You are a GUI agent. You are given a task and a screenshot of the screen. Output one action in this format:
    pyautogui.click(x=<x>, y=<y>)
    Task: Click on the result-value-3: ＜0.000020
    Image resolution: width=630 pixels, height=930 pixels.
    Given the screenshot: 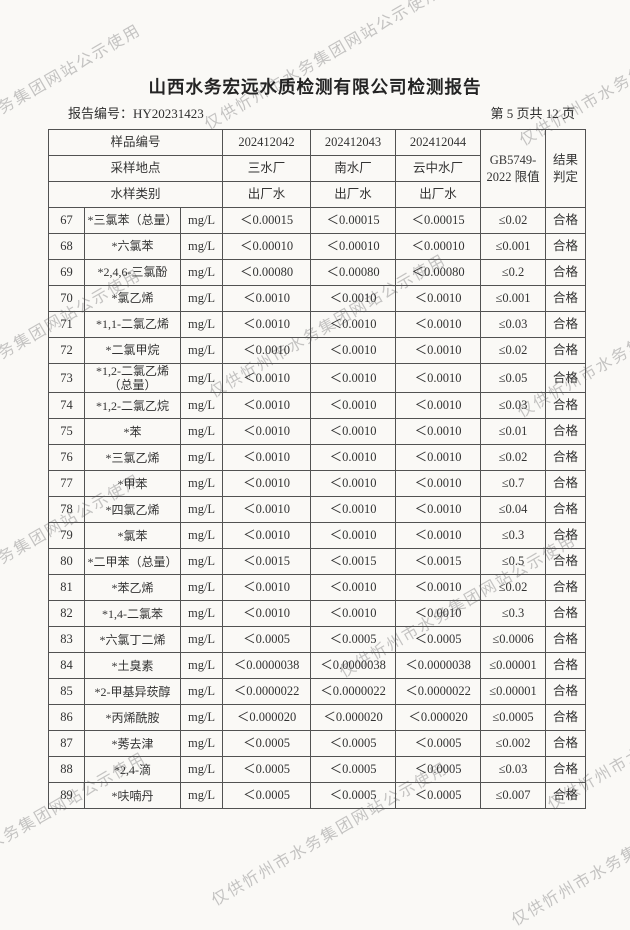 What is the action you would take?
    pyautogui.click(x=438, y=718)
    